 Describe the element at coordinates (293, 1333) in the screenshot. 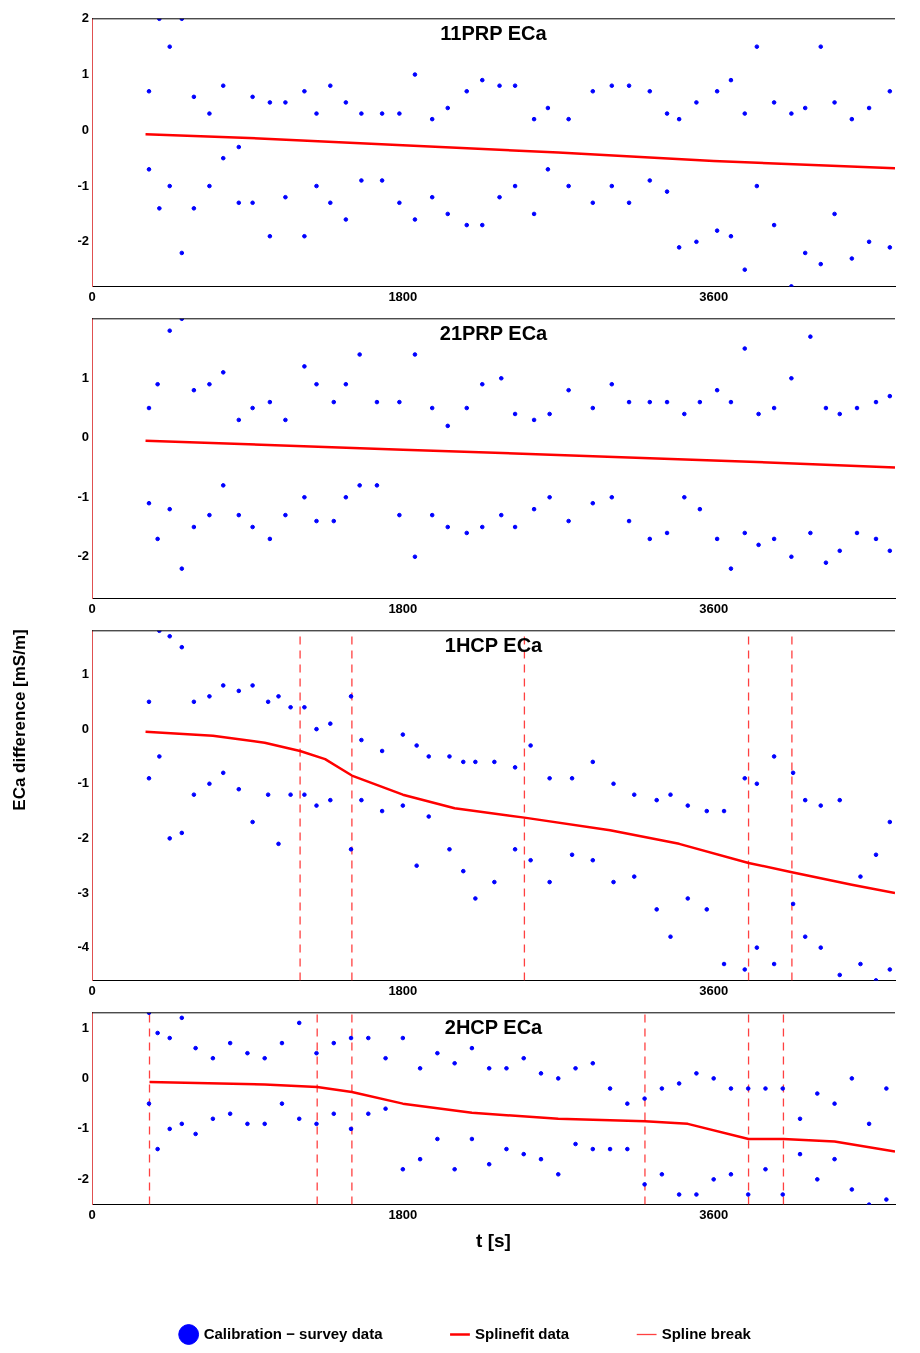

I see `legend-label: Calibration − survey data` at that location.